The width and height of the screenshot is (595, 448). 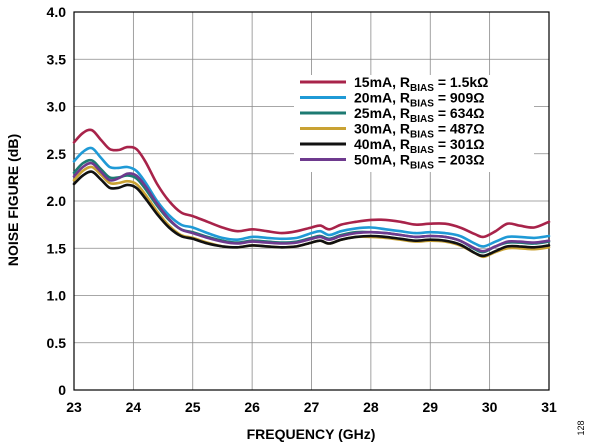 I want to click on y-axis-label: NOISE FIGURE (dB), so click(x=13, y=200).